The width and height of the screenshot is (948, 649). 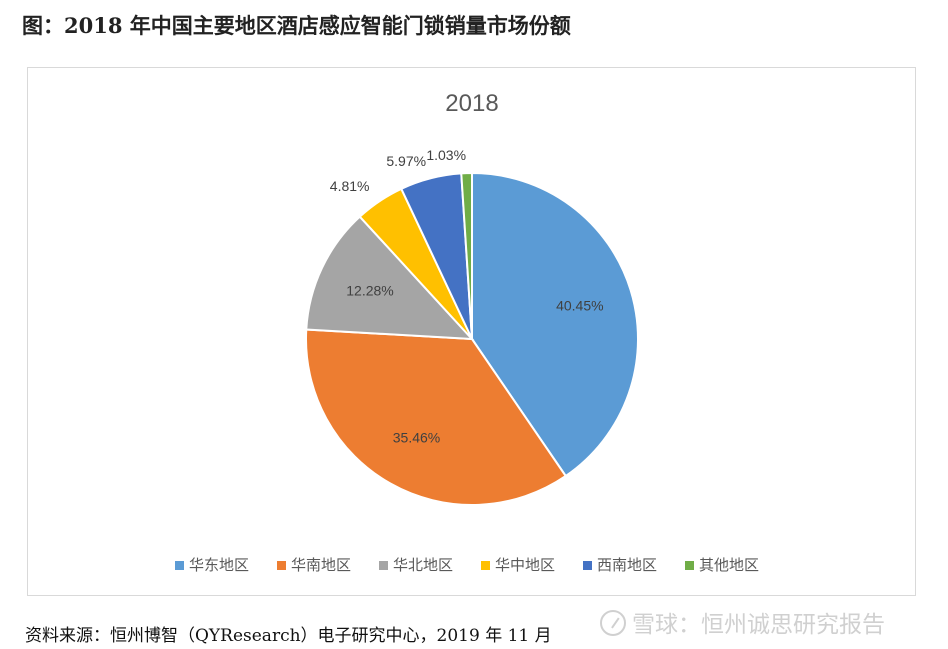 What do you see at coordinates (423, 565) in the screenshot?
I see `legend-label: 华北地区` at bounding box center [423, 565].